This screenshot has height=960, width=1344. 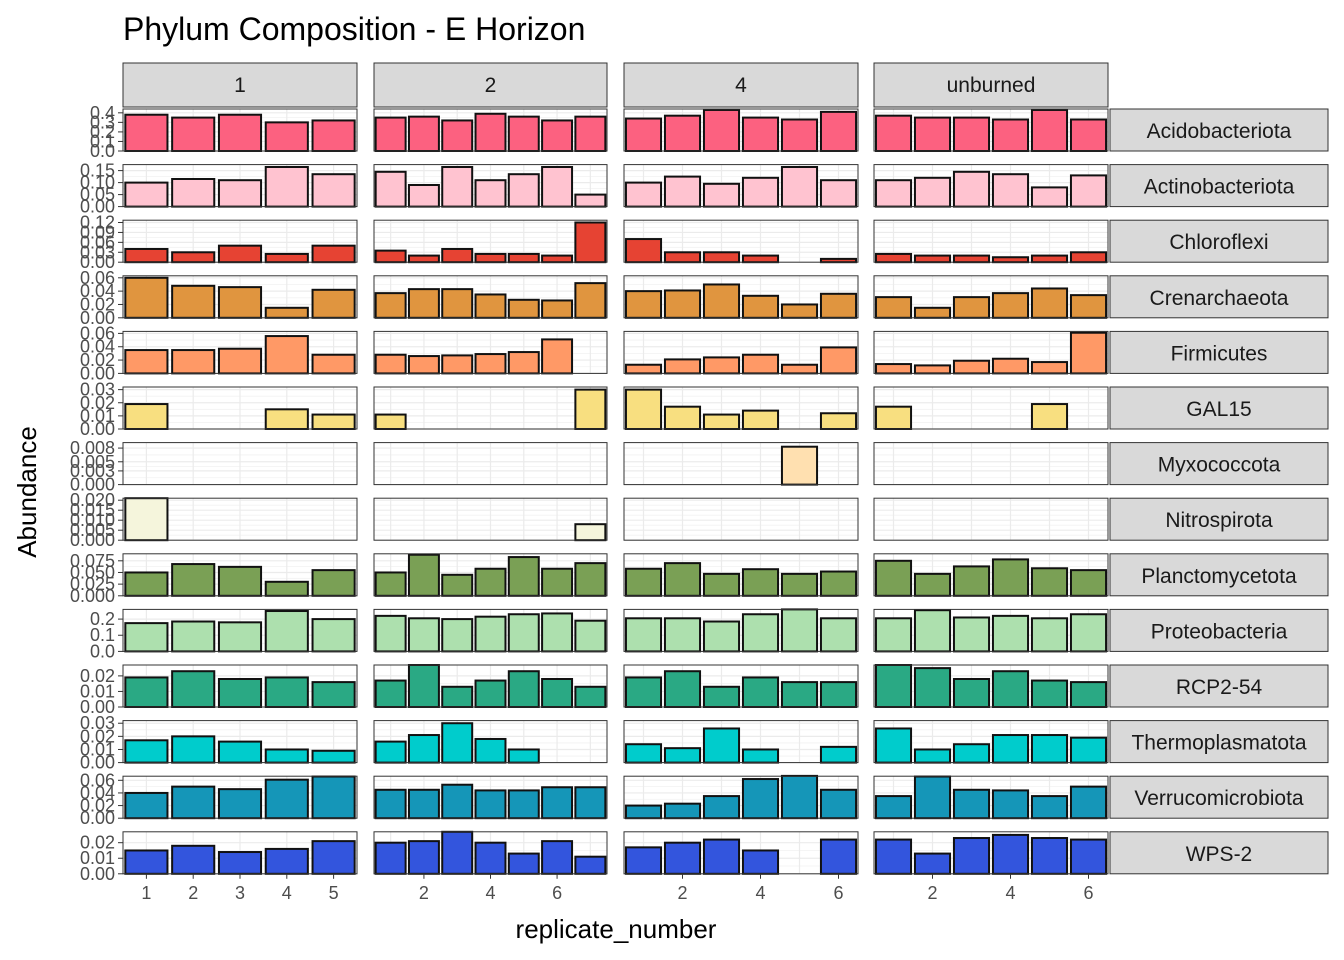 I want to click on bar-Crenarchaeota-4-rep6, so click(x=838, y=305).